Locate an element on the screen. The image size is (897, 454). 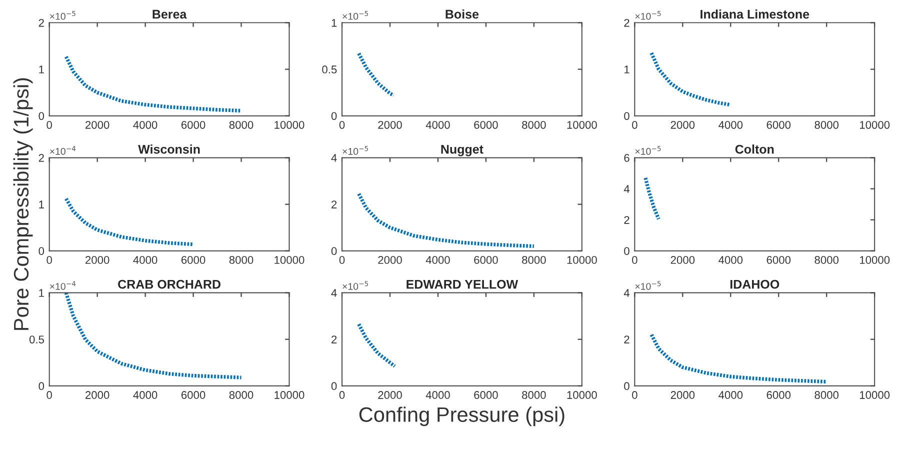
x-axis-title: Confing Pressure (psi) is located at coordinates (461, 416).